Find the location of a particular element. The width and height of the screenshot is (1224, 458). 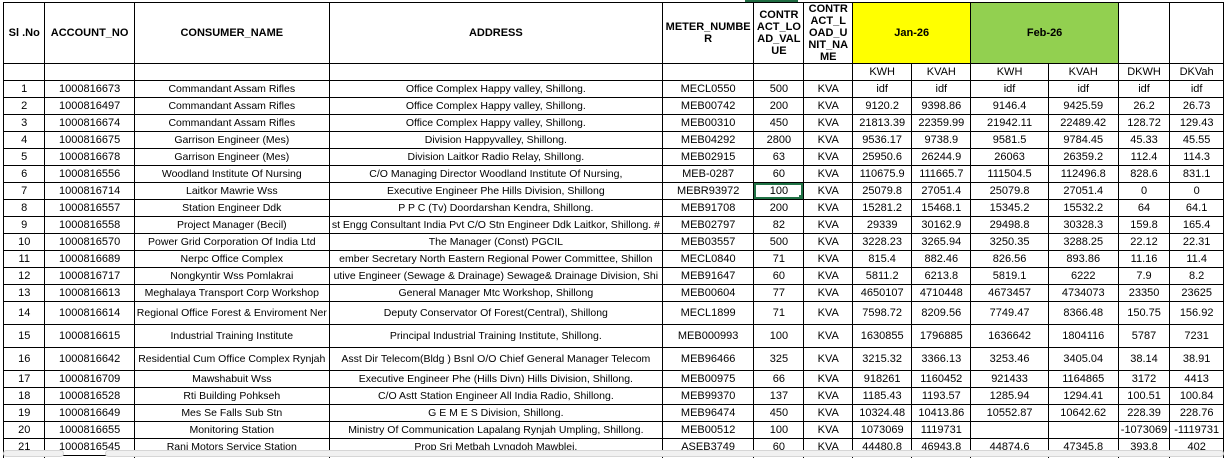

cell-sl-no: 3 is located at coordinates (24, 123).